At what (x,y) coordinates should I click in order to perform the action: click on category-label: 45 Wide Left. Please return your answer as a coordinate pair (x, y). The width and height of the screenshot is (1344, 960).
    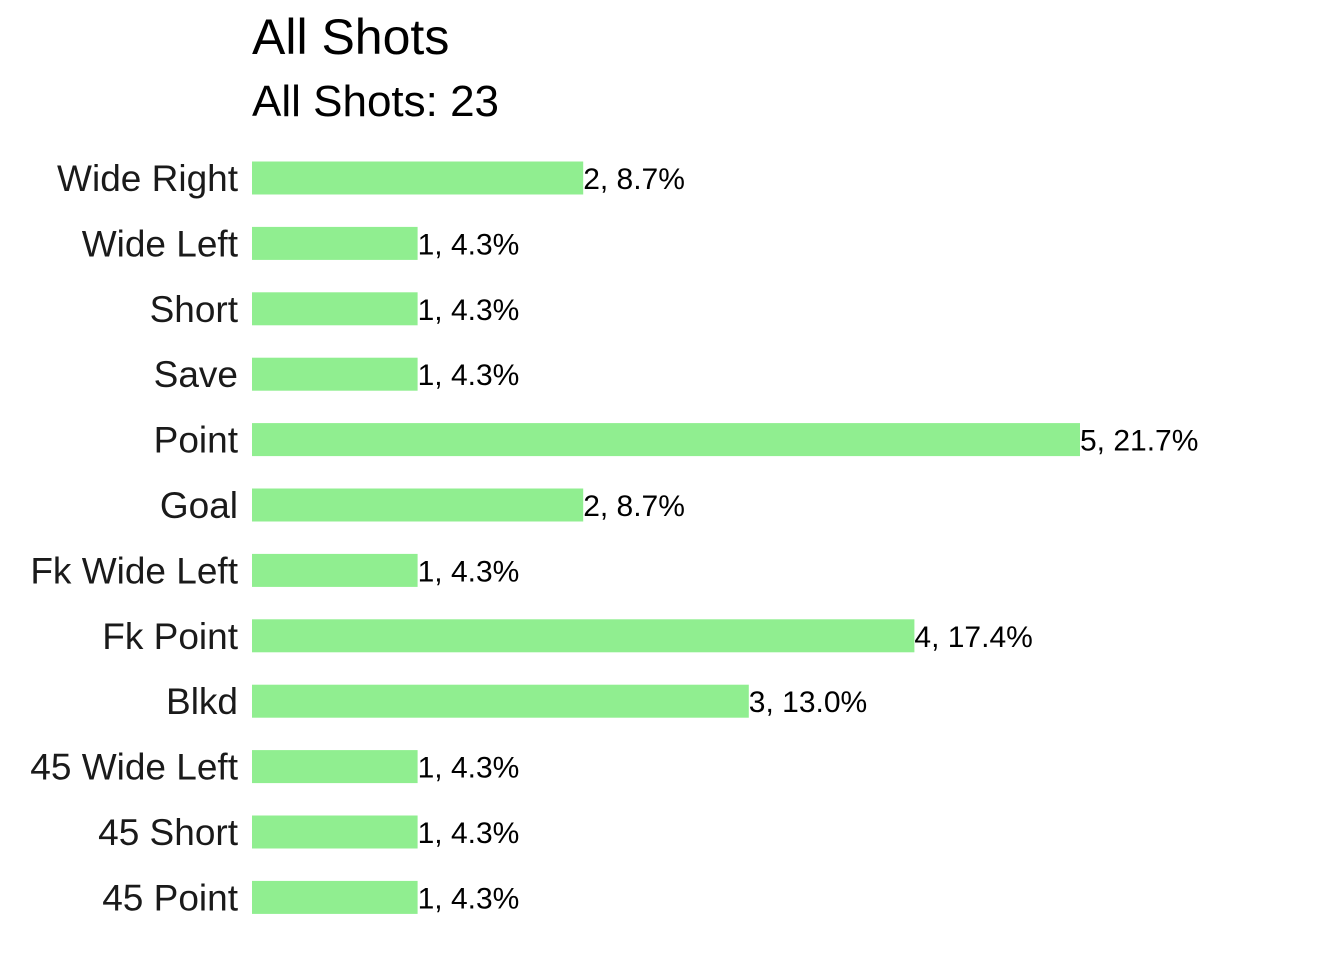
    Looking at the image, I should click on (134, 767).